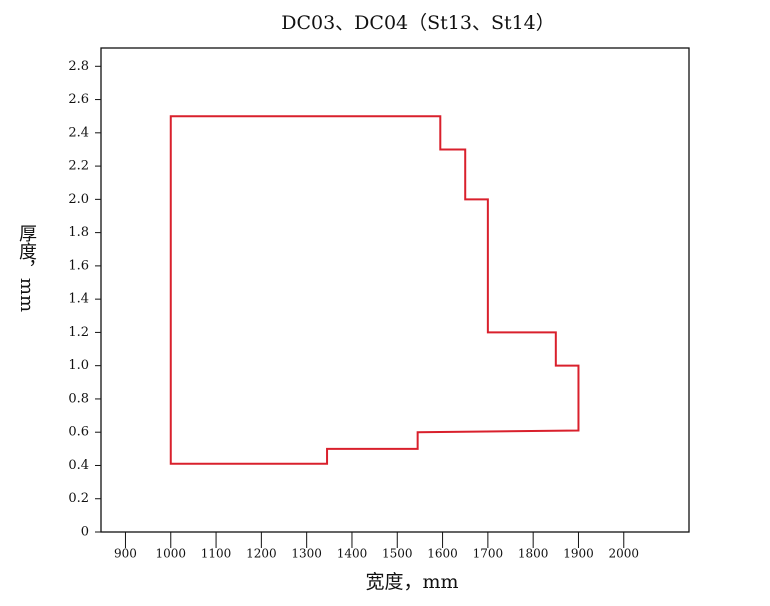  Describe the element at coordinates (488, 554) in the screenshot. I see `x-tick-label: 1700` at that location.